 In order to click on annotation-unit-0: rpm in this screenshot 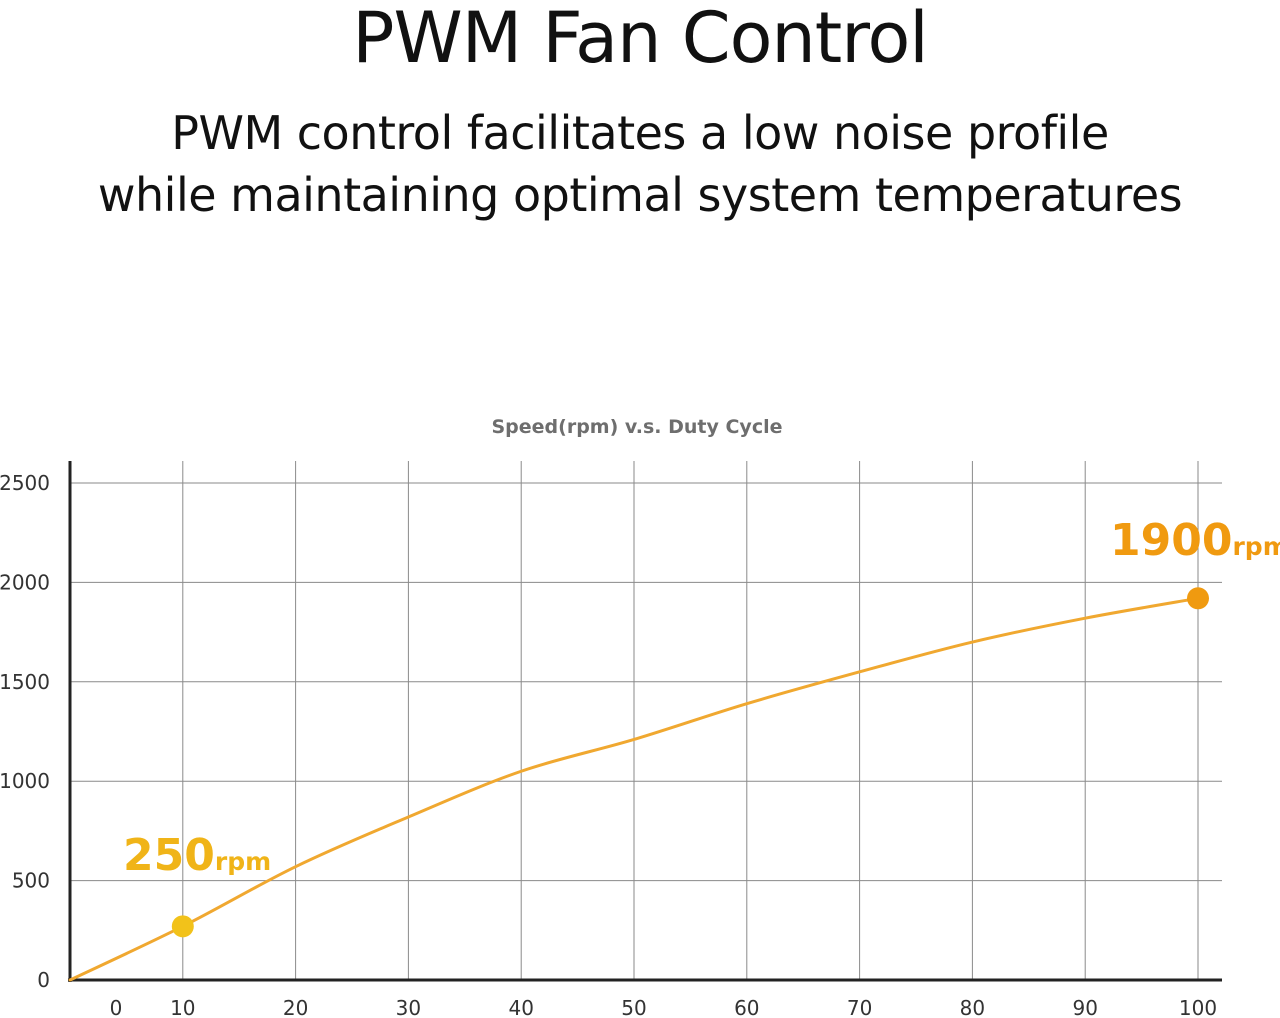, I will do `click(243, 861)`.